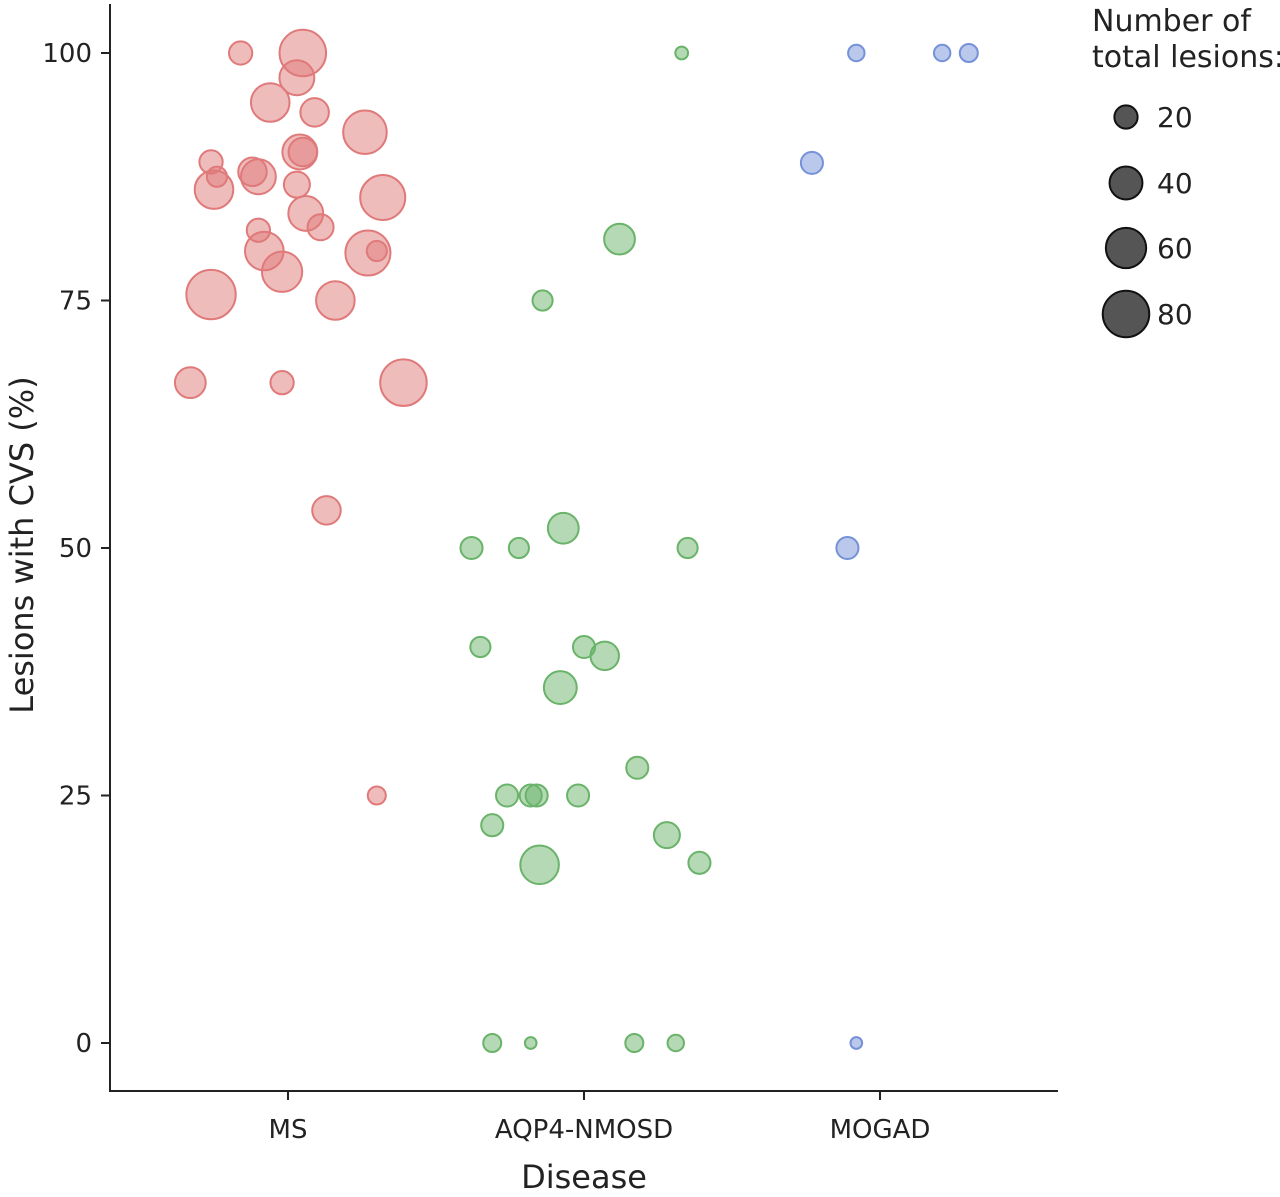 Image resolution: width=1280 pixels, height=1197 pixels. What do you see at coordinates (75, 797) in the screenshot?
I see `y-tick-label: 25` at bounding box center [75, 797].